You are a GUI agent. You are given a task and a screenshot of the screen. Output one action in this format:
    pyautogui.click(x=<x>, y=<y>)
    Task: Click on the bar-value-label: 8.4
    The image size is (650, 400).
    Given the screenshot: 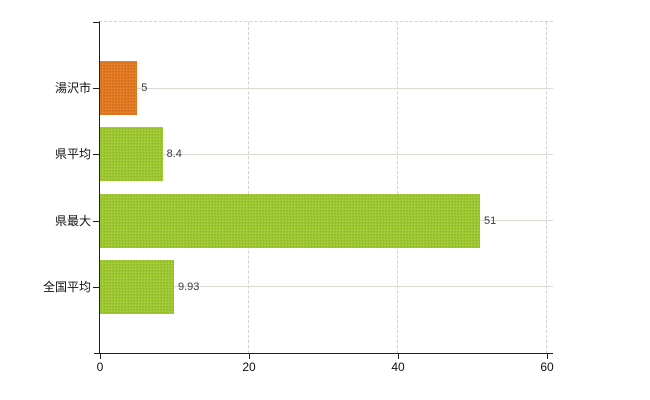 What is the action you would take?
    pyautogui.click(x=174, y=154)
    